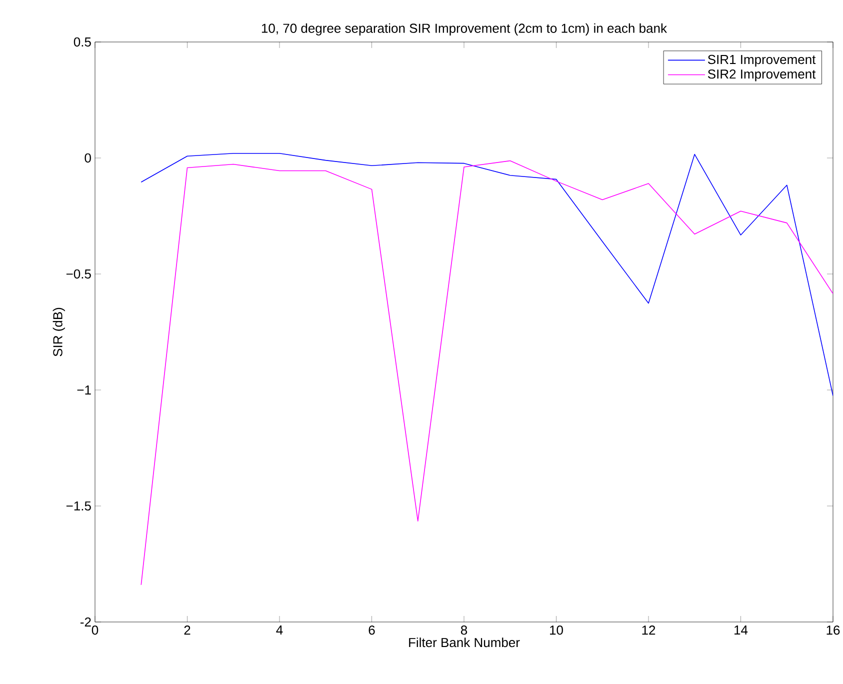 The height and width of the screenshot is (684, 843). What do you see at coordinates (78, 506) in the screenshot?
I see `y-tick-label: −1.5` at bounding box center [78, 506].